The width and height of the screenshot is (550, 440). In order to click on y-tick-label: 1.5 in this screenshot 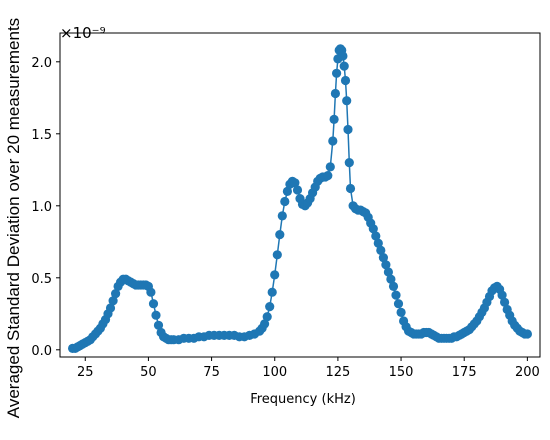, I will do `click(41, 135)`.